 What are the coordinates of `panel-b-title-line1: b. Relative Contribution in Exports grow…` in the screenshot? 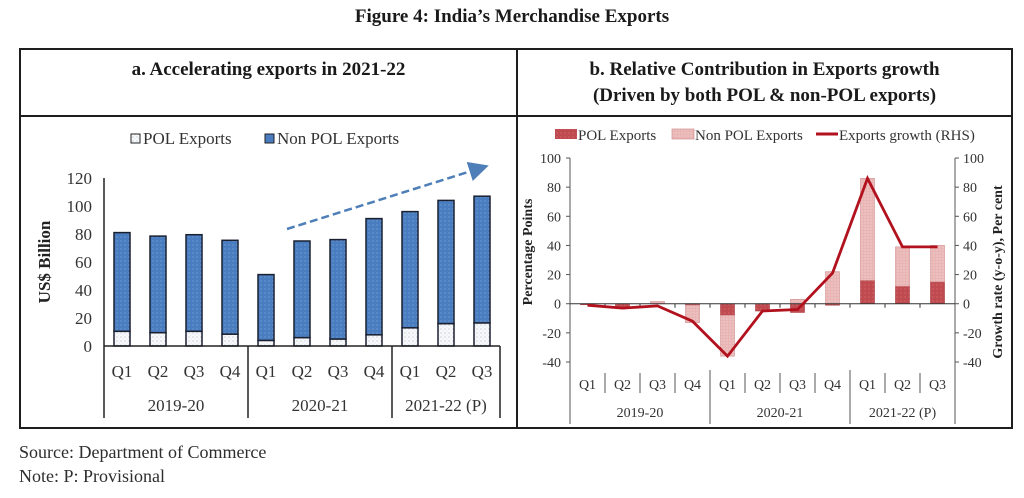 It's located at (764, 69).